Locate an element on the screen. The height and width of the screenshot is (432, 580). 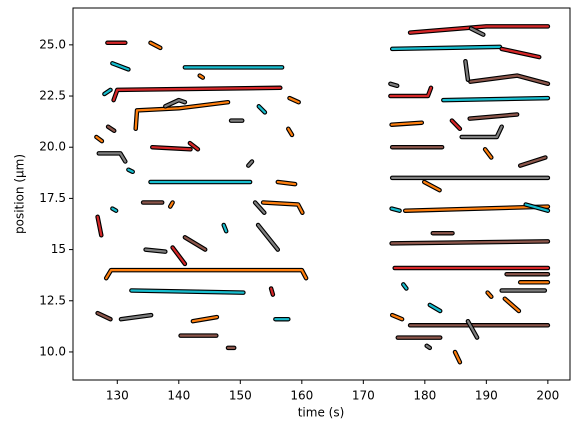
x-tick-label: 190 is located at coordinates (486, 396).